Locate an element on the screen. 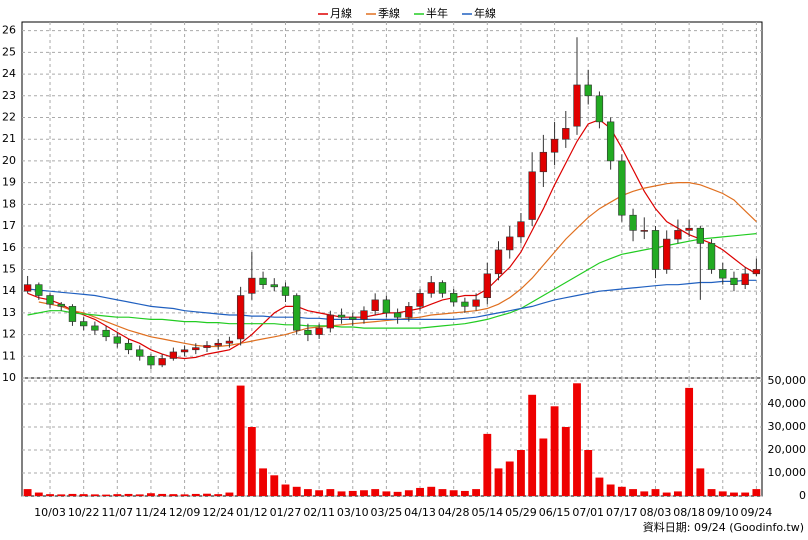  x-tick-label: 08/03 is located at coordinates (656, 512).